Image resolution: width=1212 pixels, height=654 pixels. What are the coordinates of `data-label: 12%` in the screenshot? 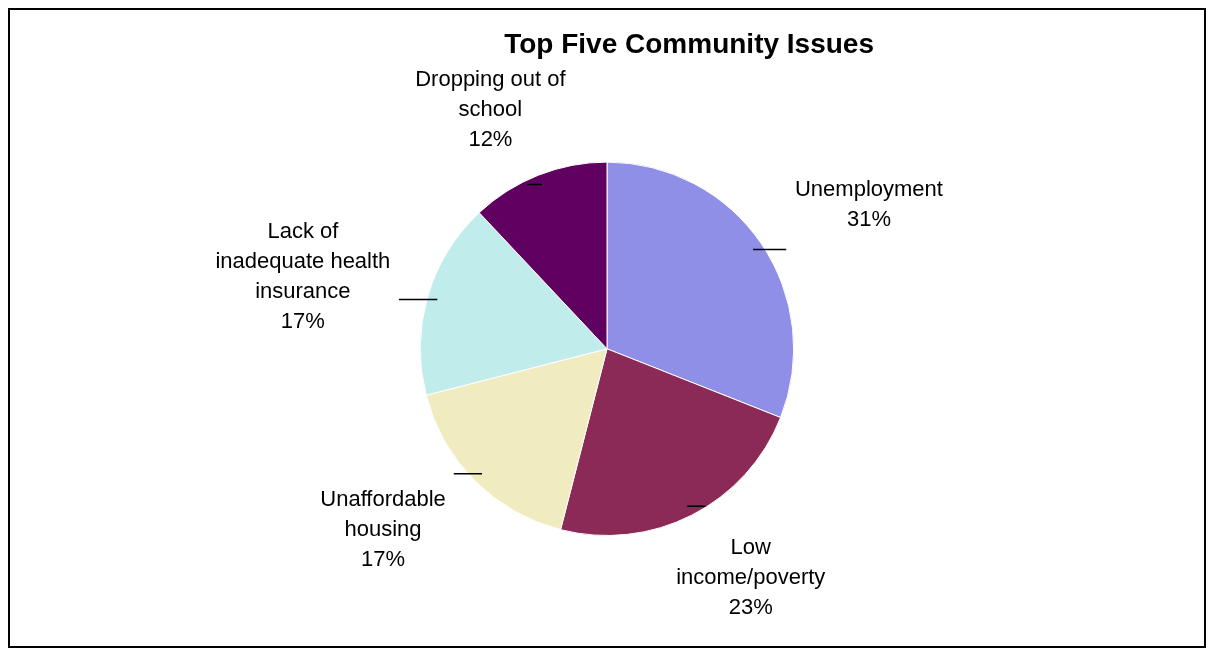 It's located at (490, 139).